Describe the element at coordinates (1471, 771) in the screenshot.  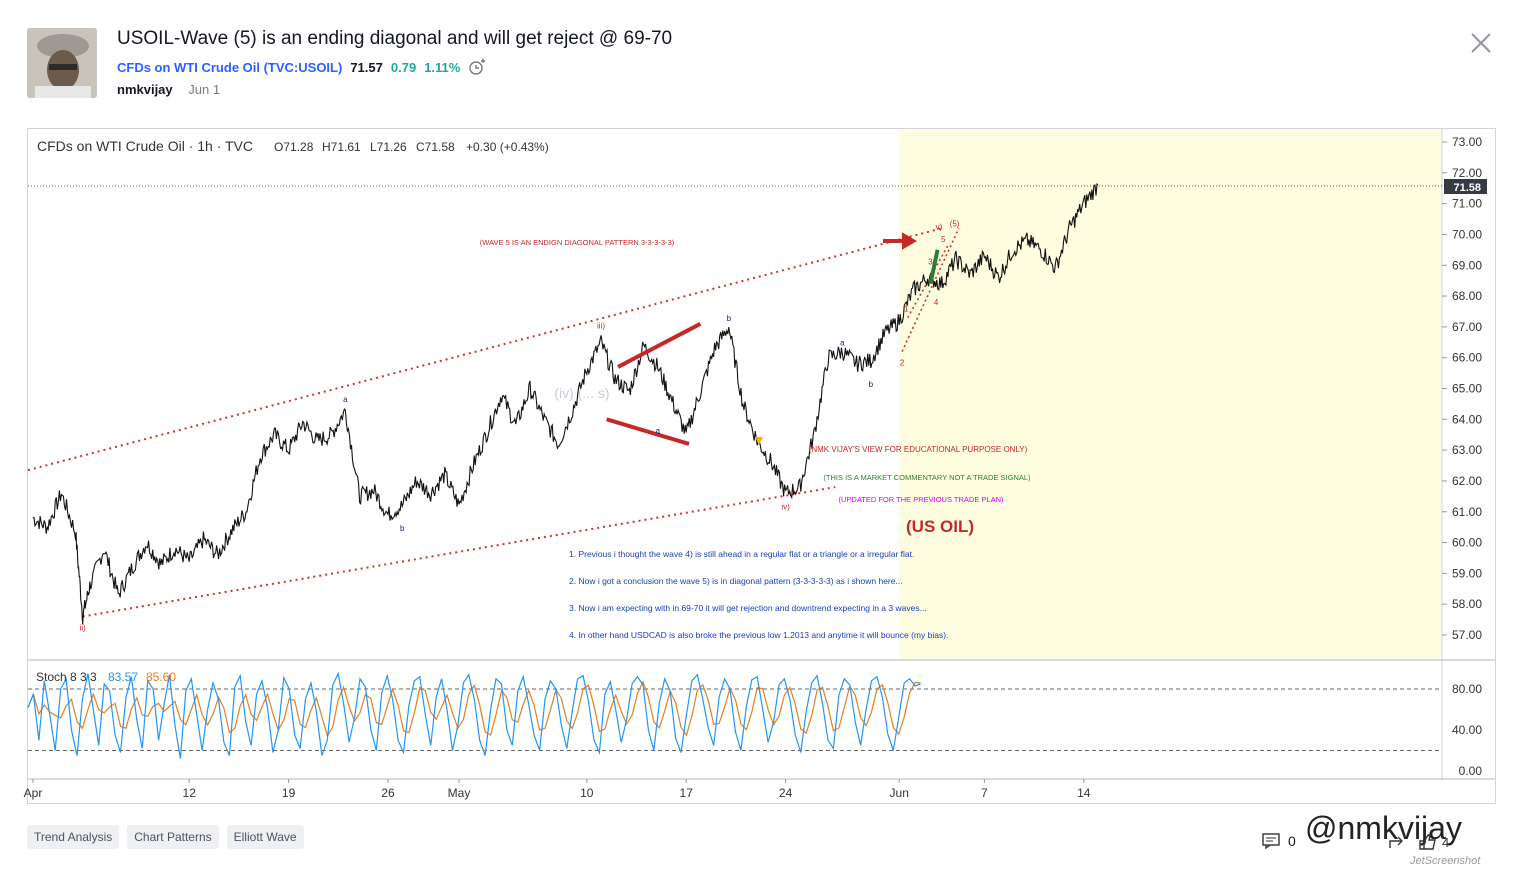
I see `stoch-y-label: 0.00` at that location.